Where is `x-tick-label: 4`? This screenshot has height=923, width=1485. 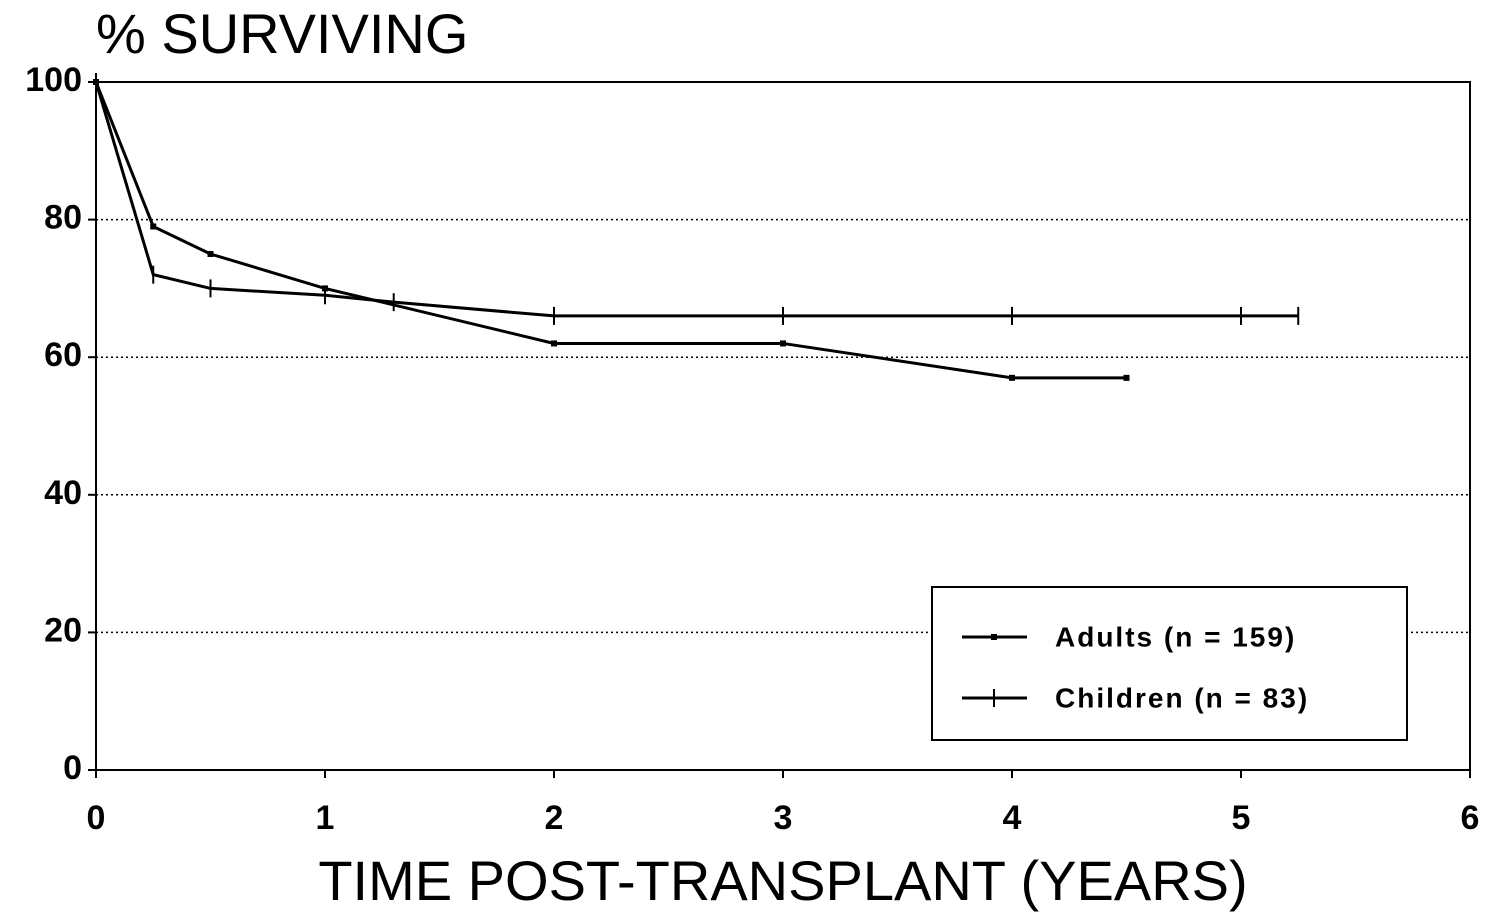 x-tick-label: 4 is located at coordinates (1012, 818).